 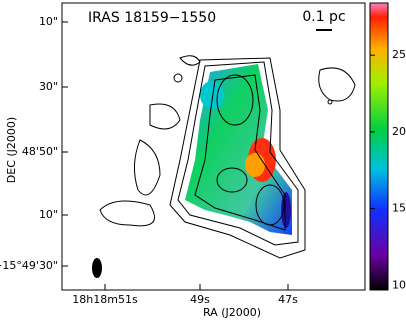 I want to click on y-tick-label: 48'50", so click(x=40, y=151).